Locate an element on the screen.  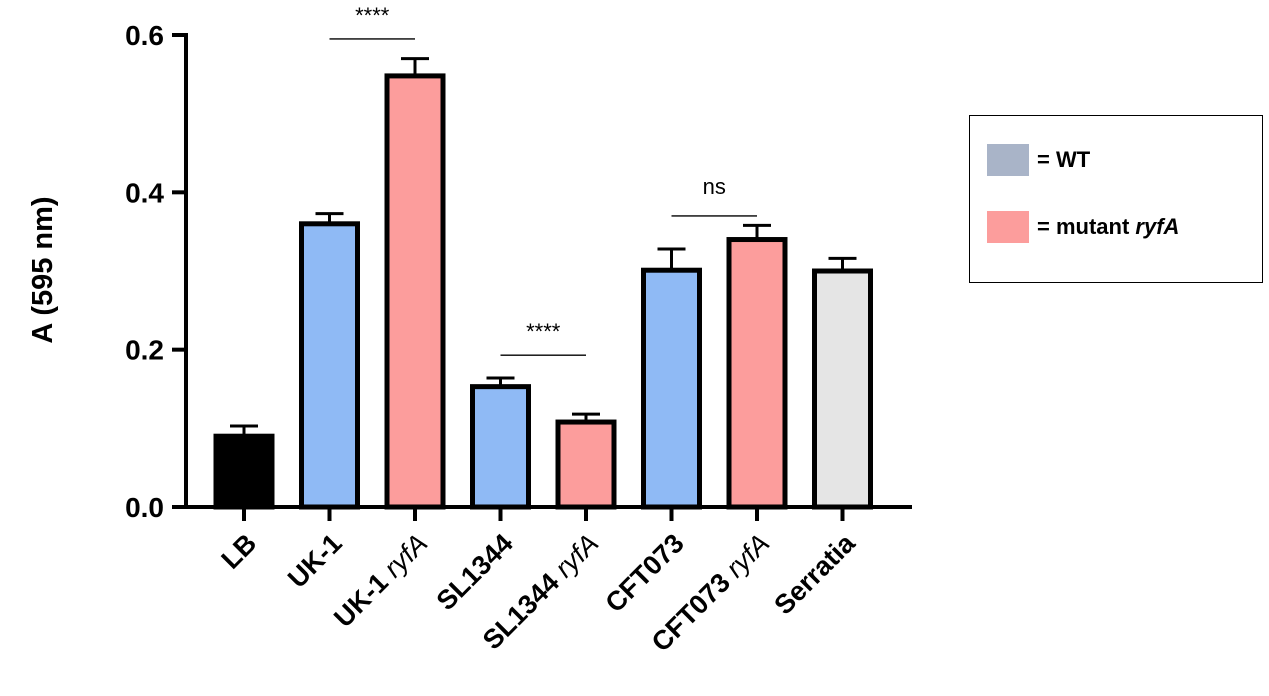
y-axis-label: A (595 nm) is located at coordinates (43, 269).